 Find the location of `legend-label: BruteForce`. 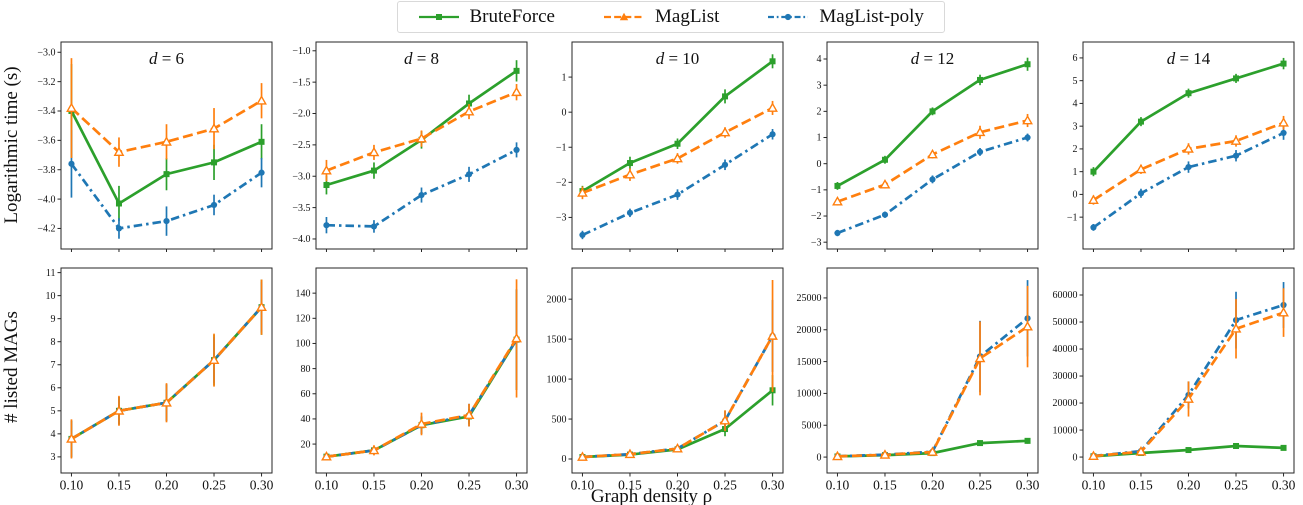

legend-label: BruteForce is located at coordinates (512, 16).